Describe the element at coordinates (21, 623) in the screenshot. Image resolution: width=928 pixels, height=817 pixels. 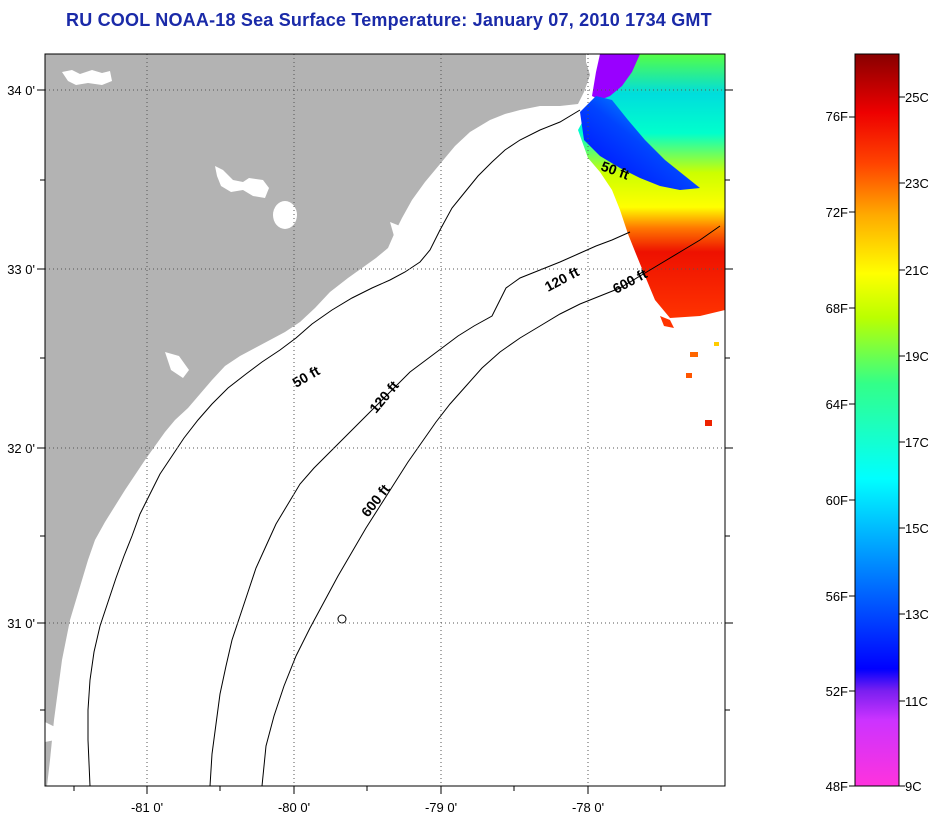
I see `lat-label: 31 0'` at that location.